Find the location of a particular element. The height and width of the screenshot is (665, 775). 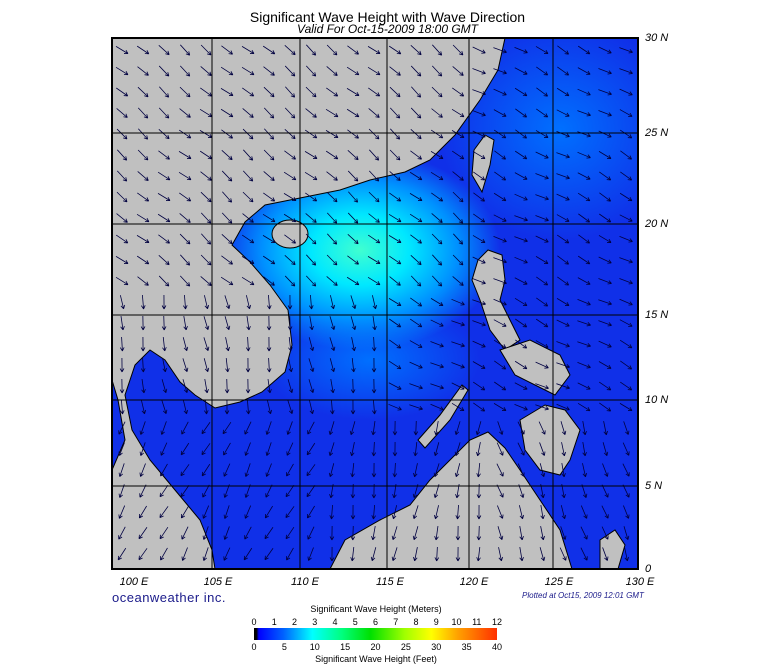

plotted-timestamp: Plotted at Oct15, 2009 12:01 GMT is located at coordinates (583, 595).